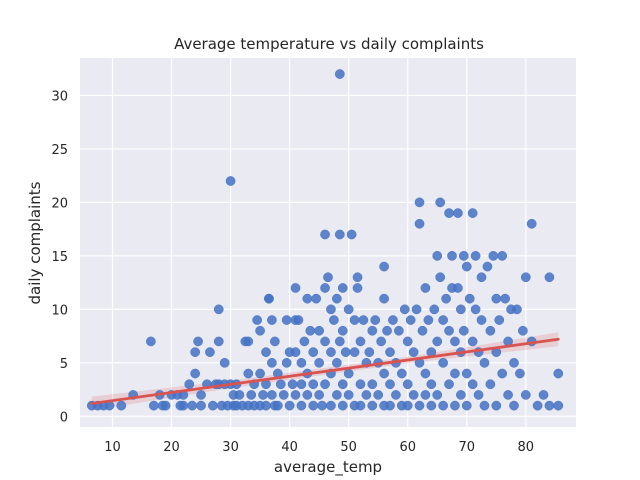  What do you see at coordinates (230, 447) in the screenshot?
I see `x-tick-label: 30` at bounding box center [230, 447].